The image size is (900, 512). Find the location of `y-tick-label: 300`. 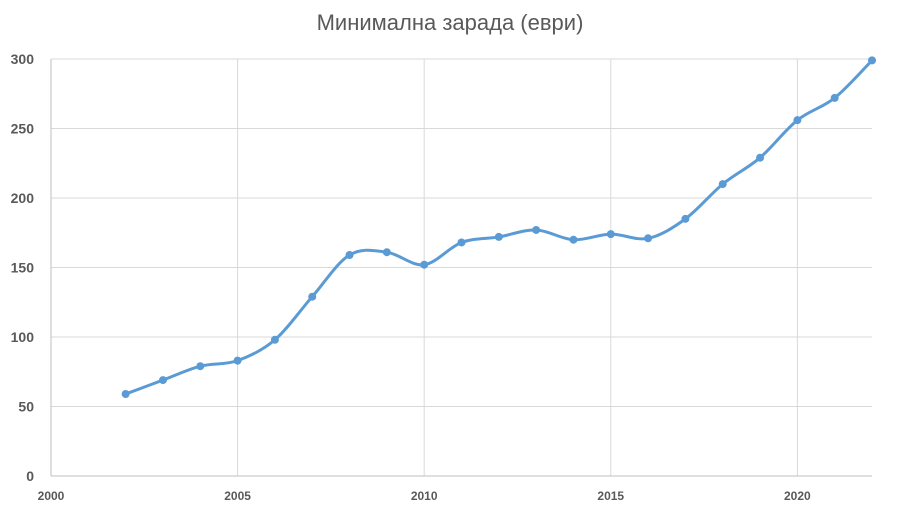

y-tick-label: 300 is located at coordinates (23, 59).